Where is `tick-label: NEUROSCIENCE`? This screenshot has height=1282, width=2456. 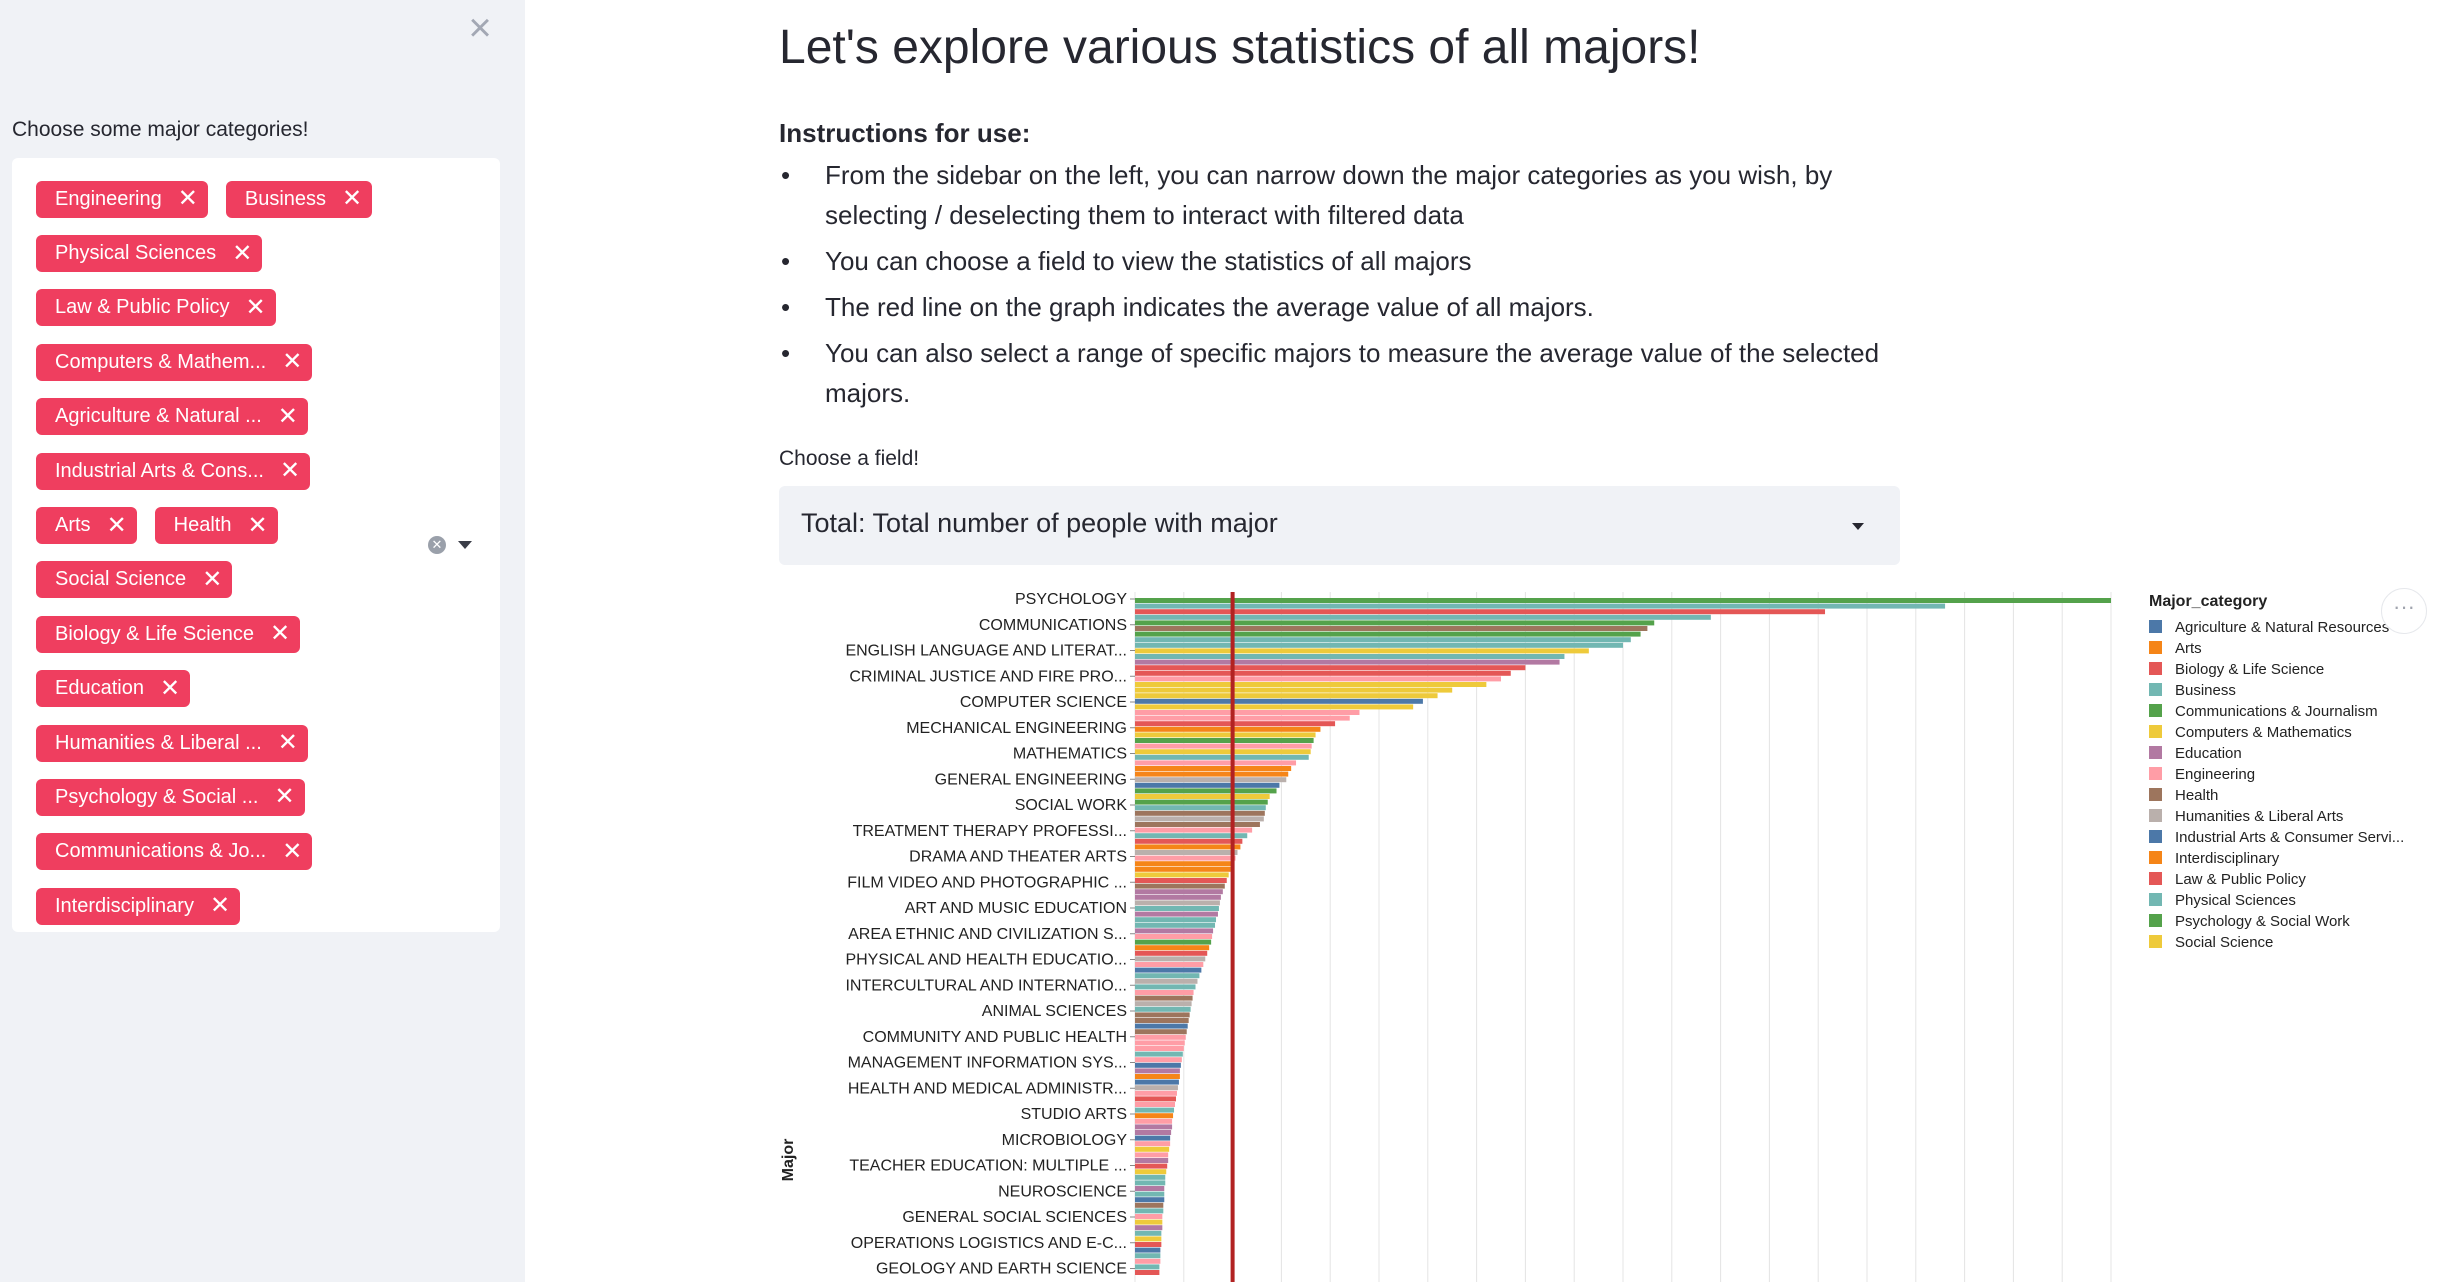
tick-label: NEUROSCIENCE is located at coordinates (1062, 1191).